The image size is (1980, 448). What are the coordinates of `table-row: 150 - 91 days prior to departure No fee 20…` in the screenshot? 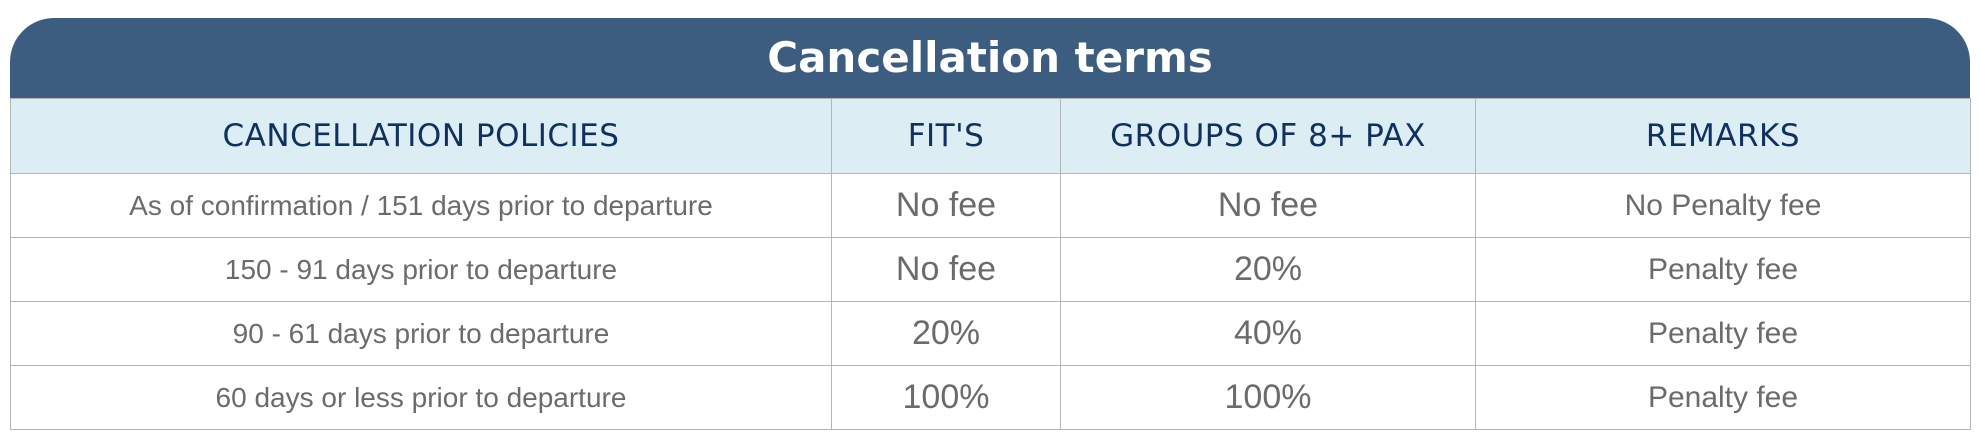 It's located at (990, 269).